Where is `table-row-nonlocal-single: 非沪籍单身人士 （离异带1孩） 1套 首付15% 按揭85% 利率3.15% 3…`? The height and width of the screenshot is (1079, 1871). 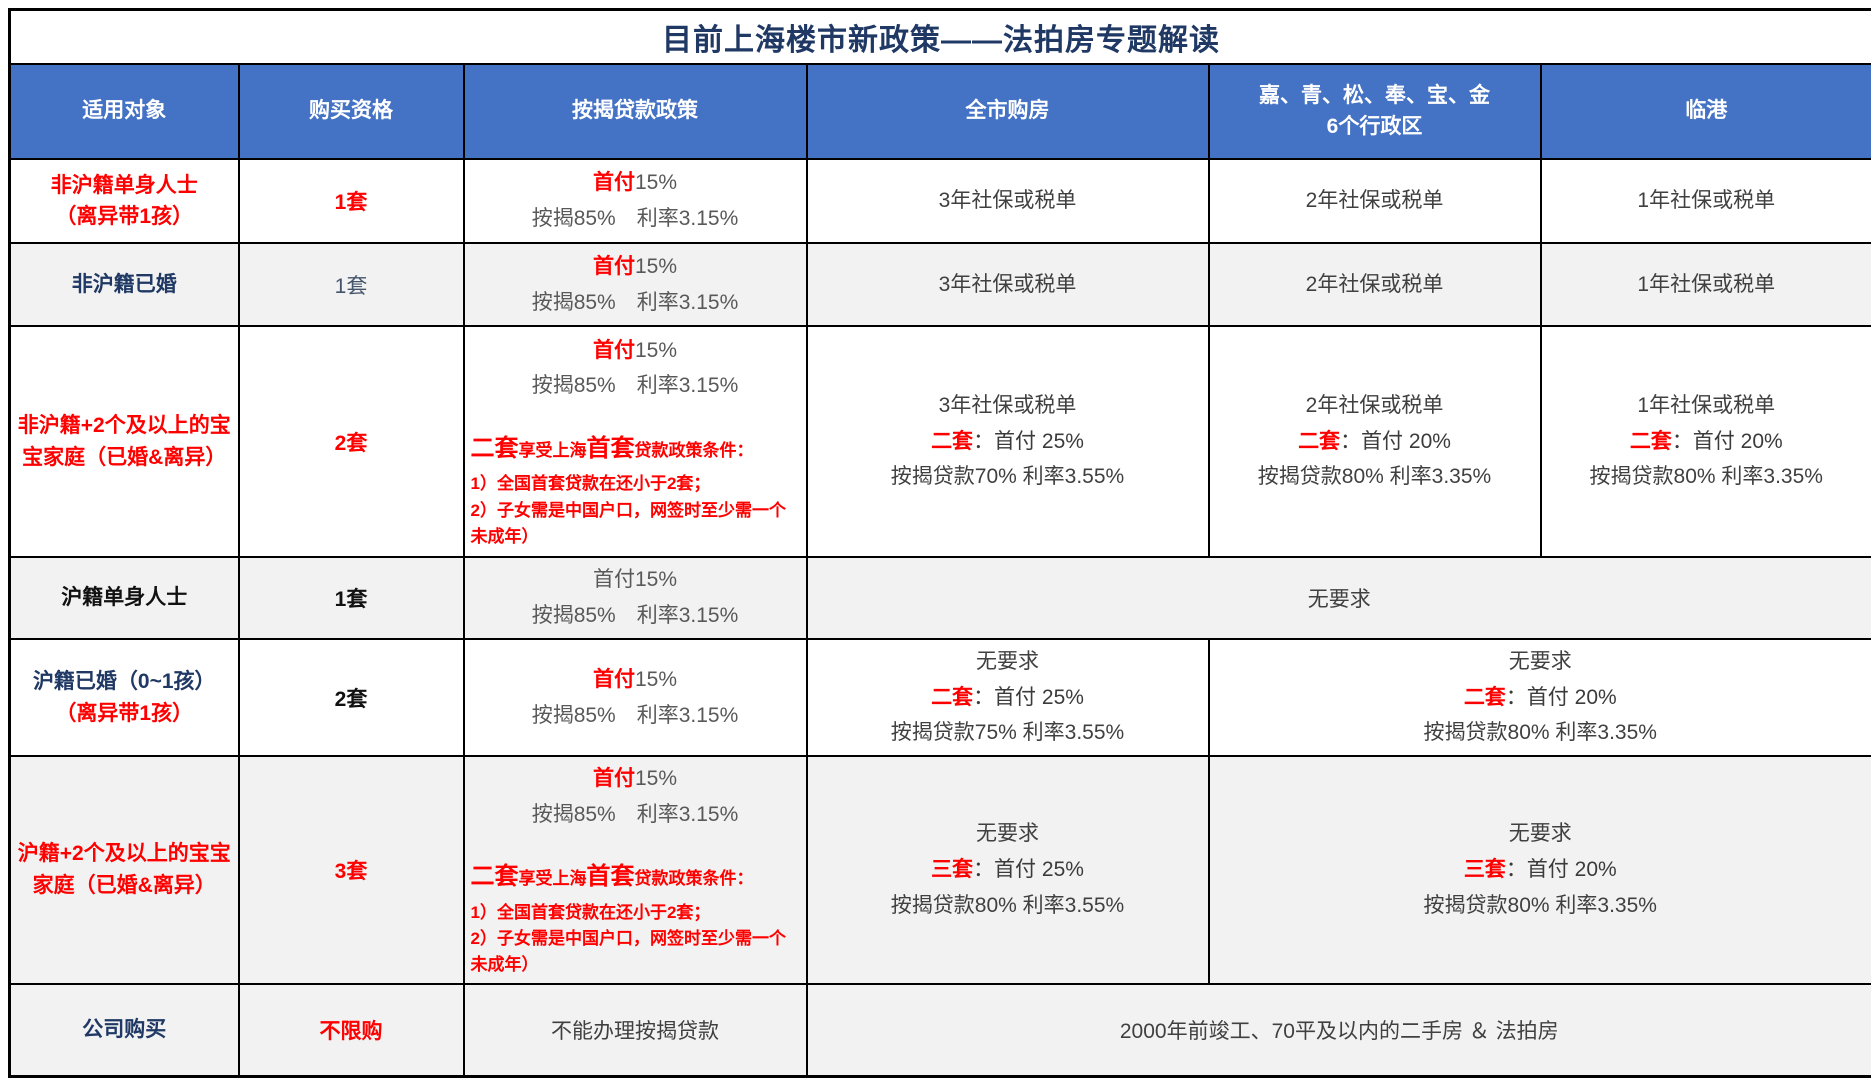 table-row-nonlocal-single: 非沪籍单身人士 （离异带1孩） 1套 首付15% 按揭85% 利率3.15% 3… is located at coordinates (939, 201).